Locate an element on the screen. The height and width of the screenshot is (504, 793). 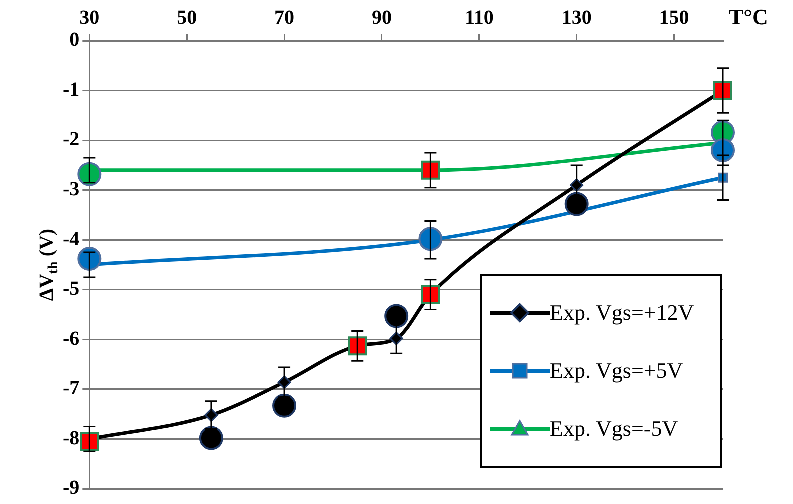
y-tick-label: -6 is located at coordinates (71, 339).